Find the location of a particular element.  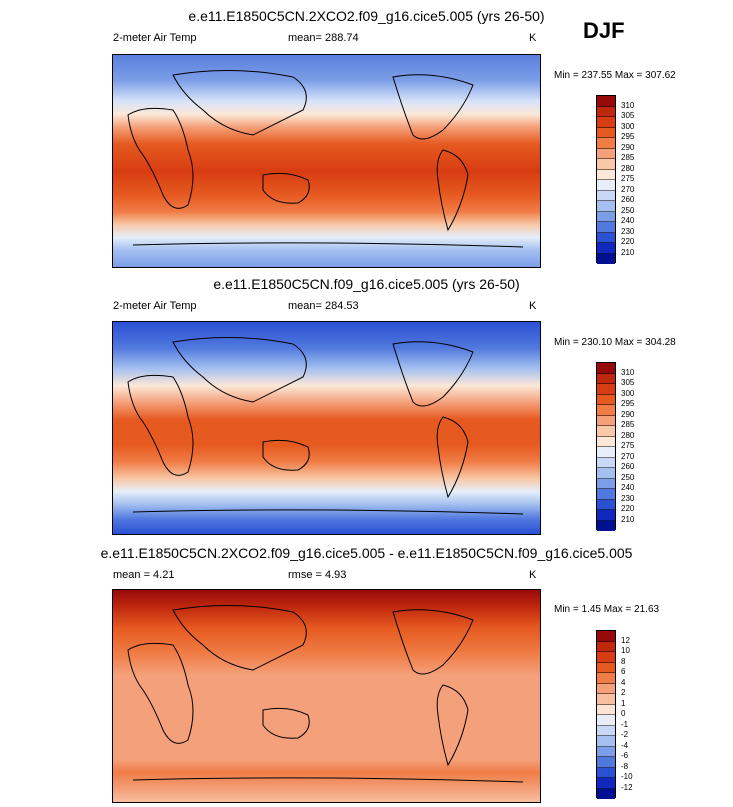

cb-label: 10 is located at coordinates (625, 650).